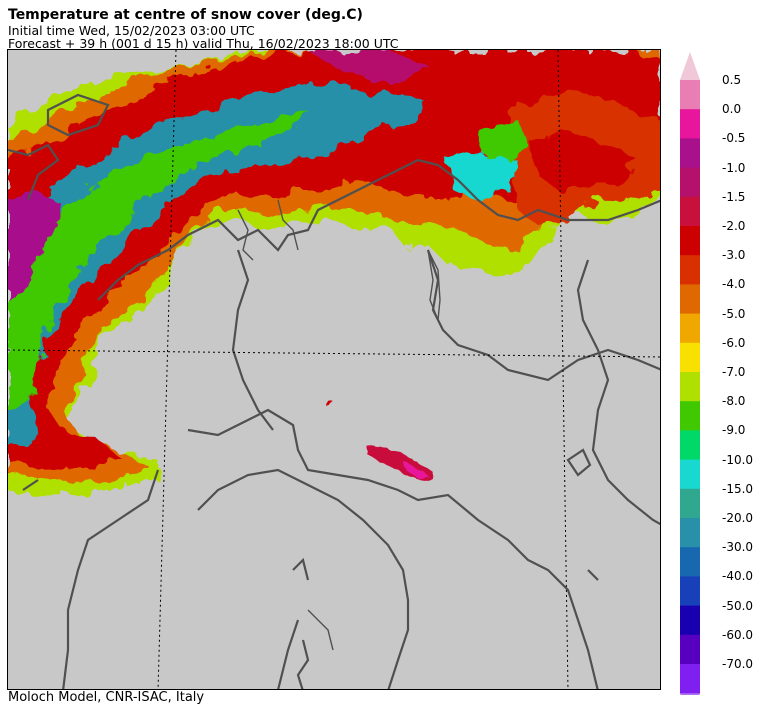  What do you see at coordinates (734, 342) in the screenshot?
I see `legend-label: -6.0` at bounding box center [734, 342].